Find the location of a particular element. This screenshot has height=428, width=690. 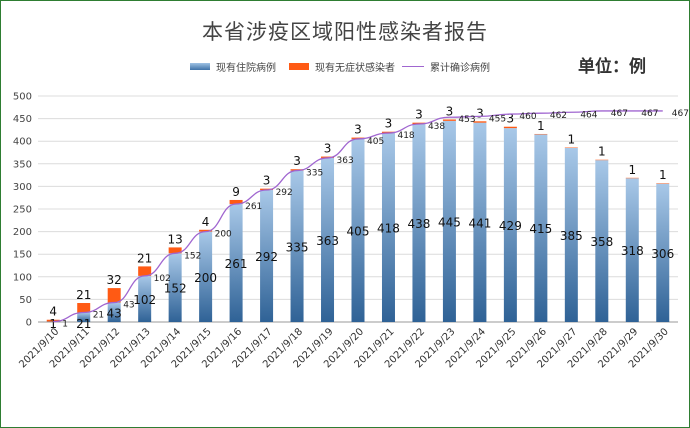

data-label-hospitalized: 261 is located at coordinates (236, 264).